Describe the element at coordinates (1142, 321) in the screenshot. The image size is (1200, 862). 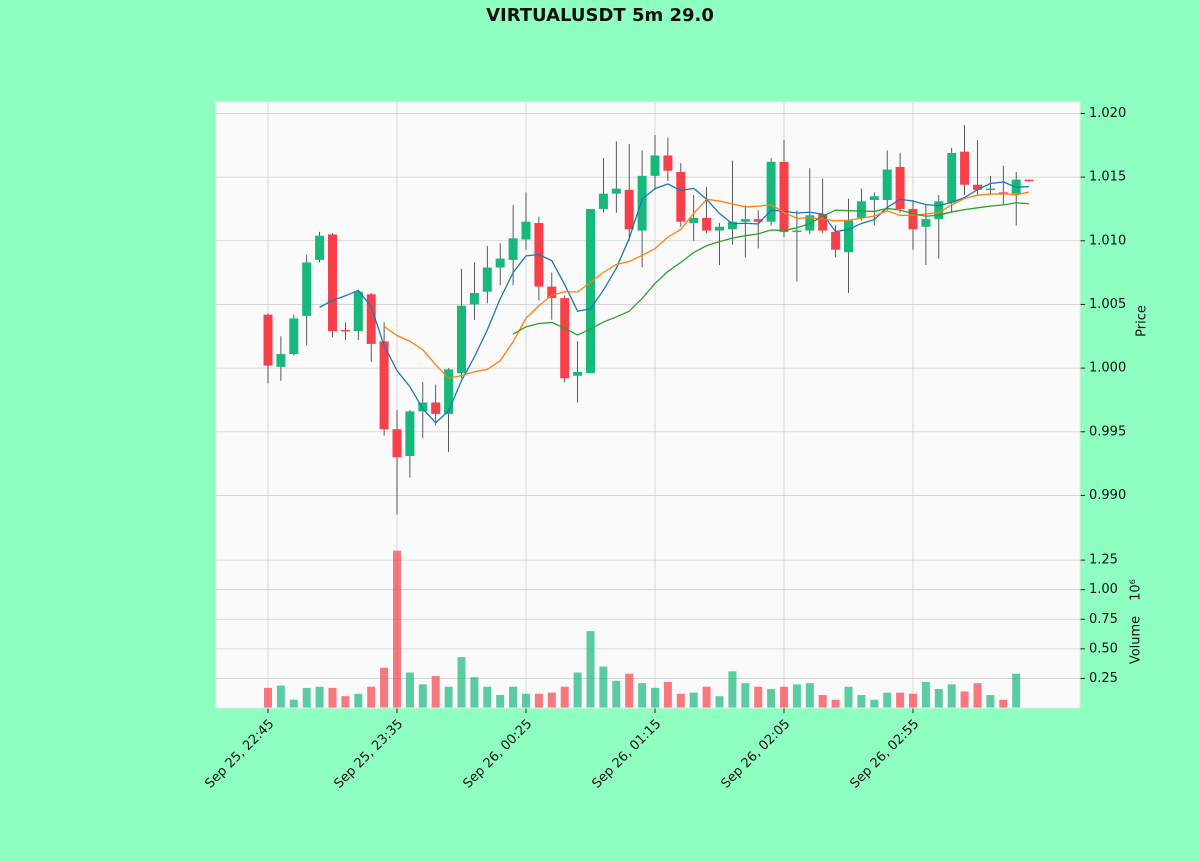
I see `y-axis-label: Price` at that location.